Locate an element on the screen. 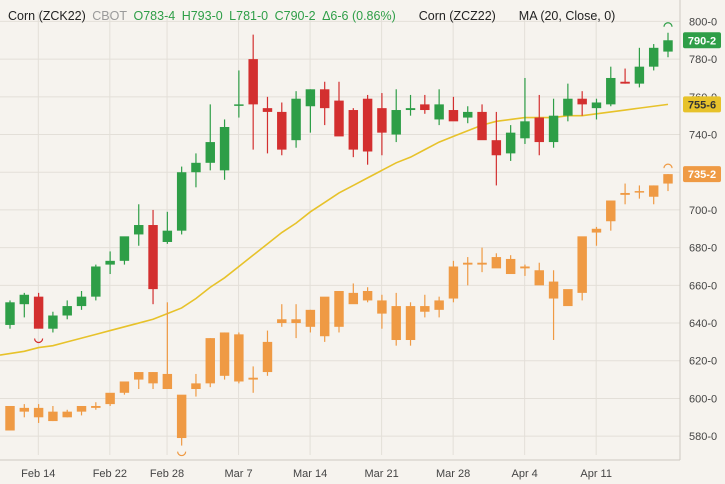 This screenshot has height=484, width=725. high-marker is located at coordinates (668, 24).